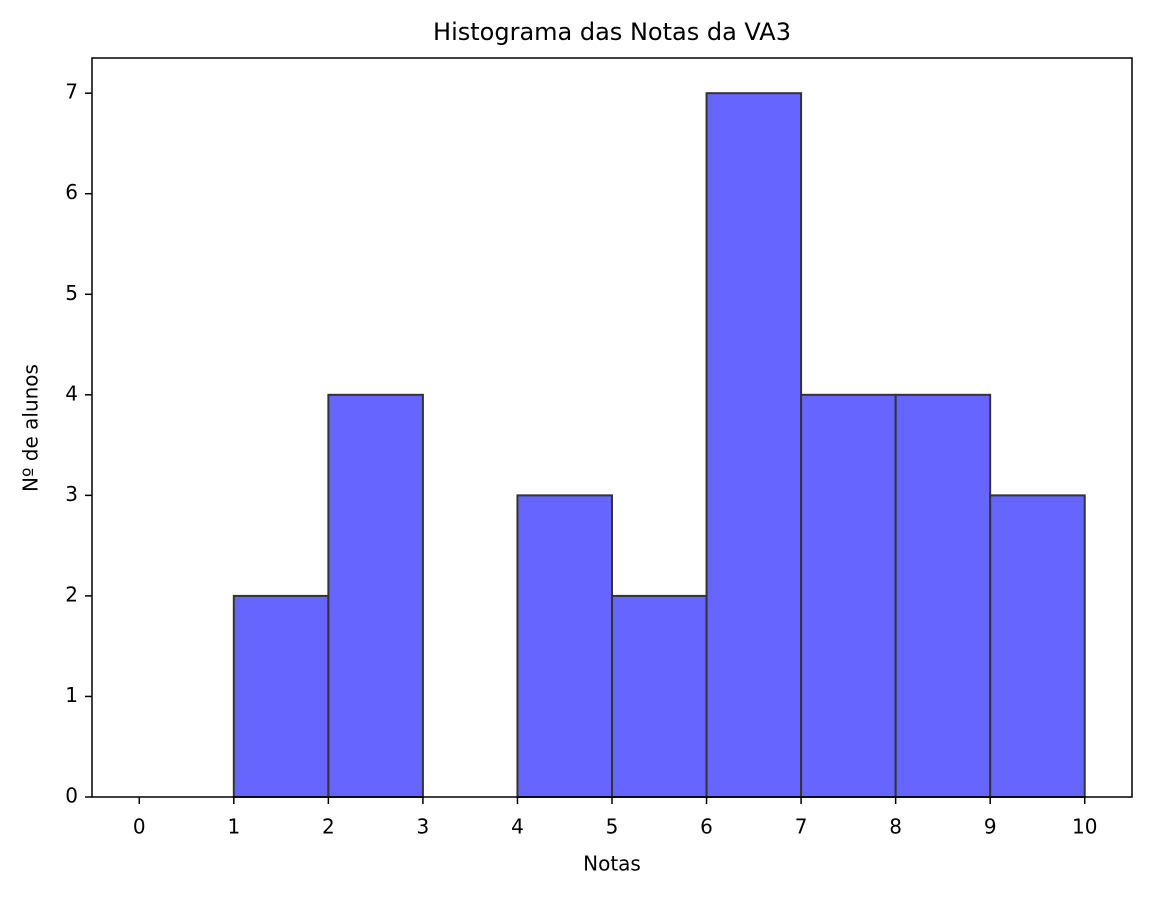  What do you see at coordinates (31, 428) in the screenshot?
I see `y-axis-label: Nº de alunos` at bounding box center [31, 428].